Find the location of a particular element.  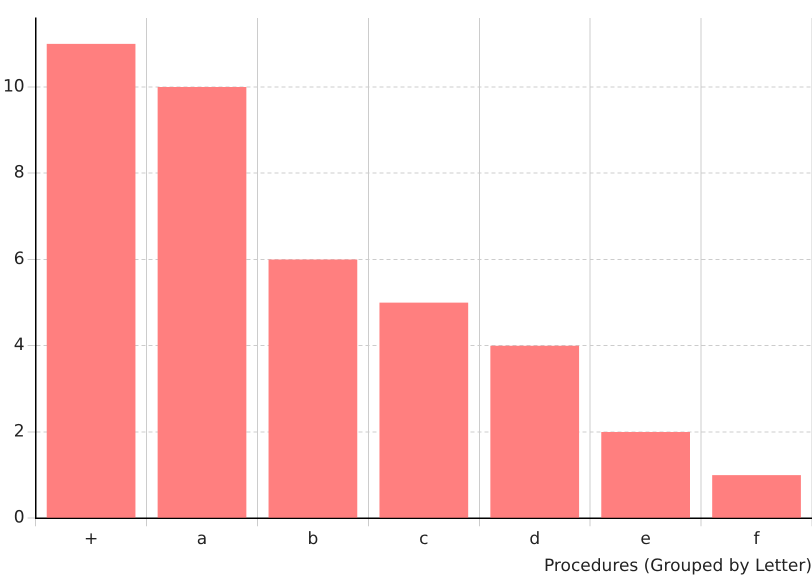

x-tick-label: c is located at coordinates (423, 538).